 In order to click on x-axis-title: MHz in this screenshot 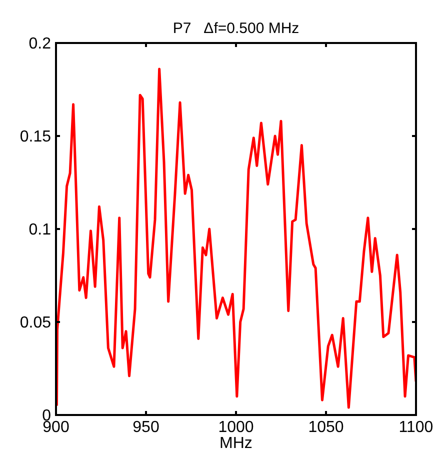, I will do `click(236, 443)`.